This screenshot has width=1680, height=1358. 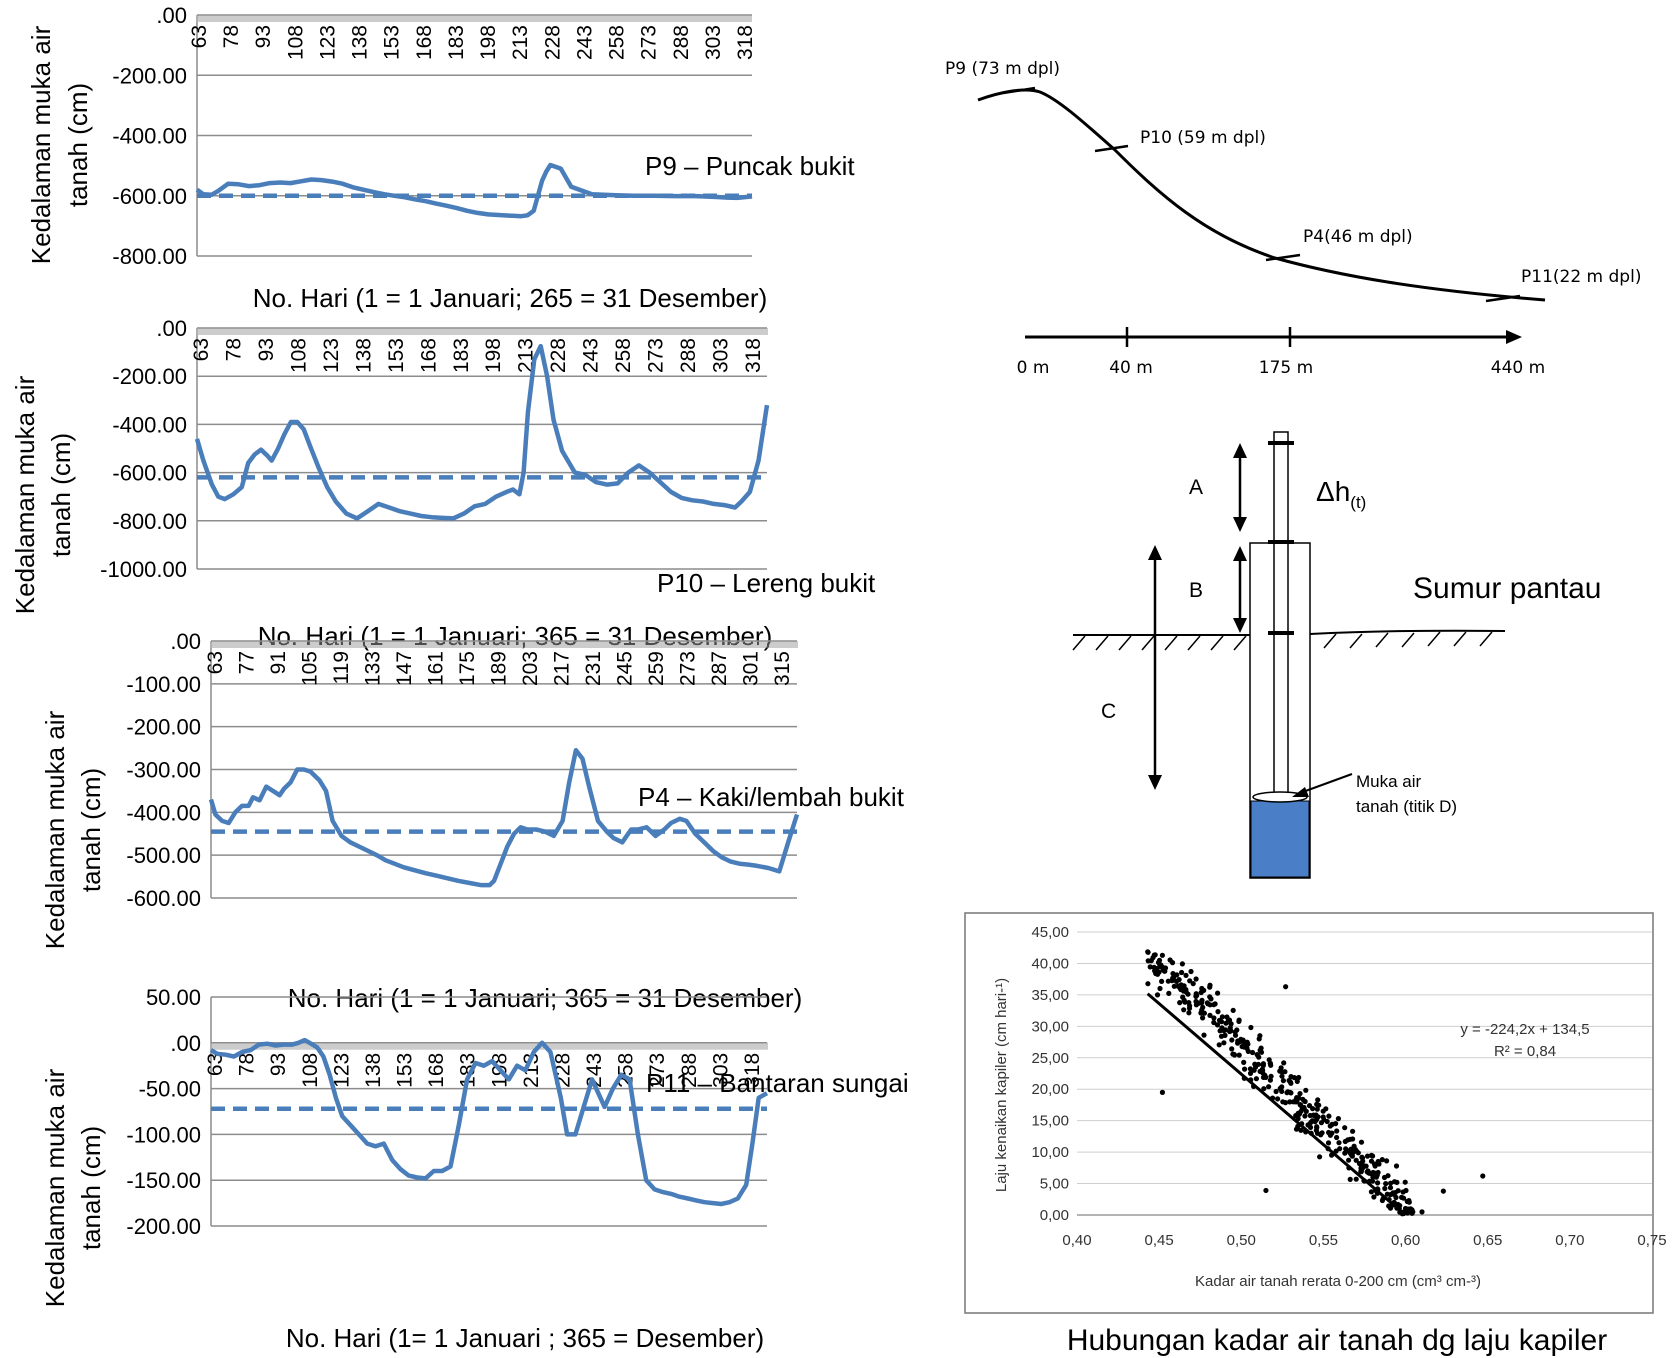 I want to click on water-label-line2: tanah (titik D), so click(x=1406, y=806).